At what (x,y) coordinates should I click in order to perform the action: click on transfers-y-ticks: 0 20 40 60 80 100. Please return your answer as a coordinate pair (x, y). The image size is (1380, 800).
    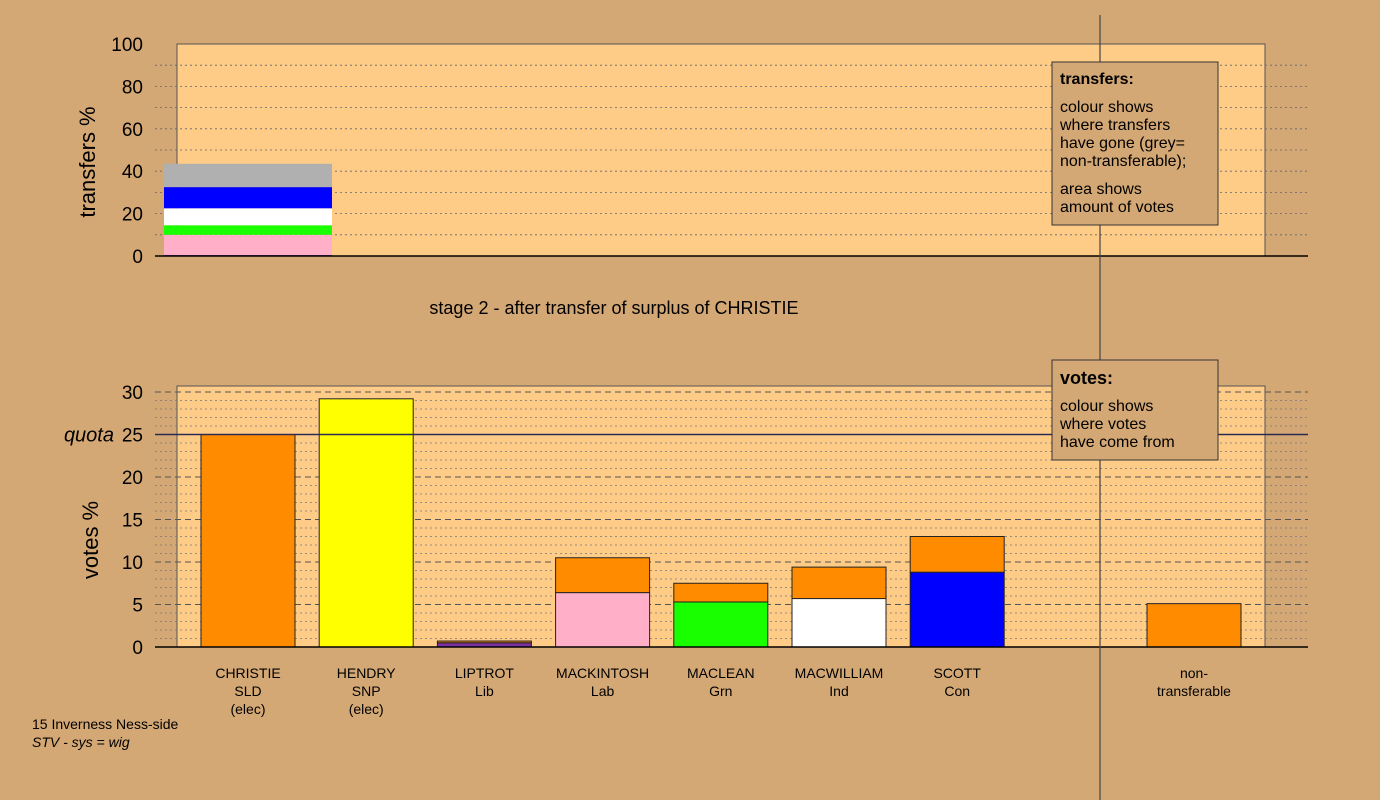
    Looking at the image, I should click on (127, 151).